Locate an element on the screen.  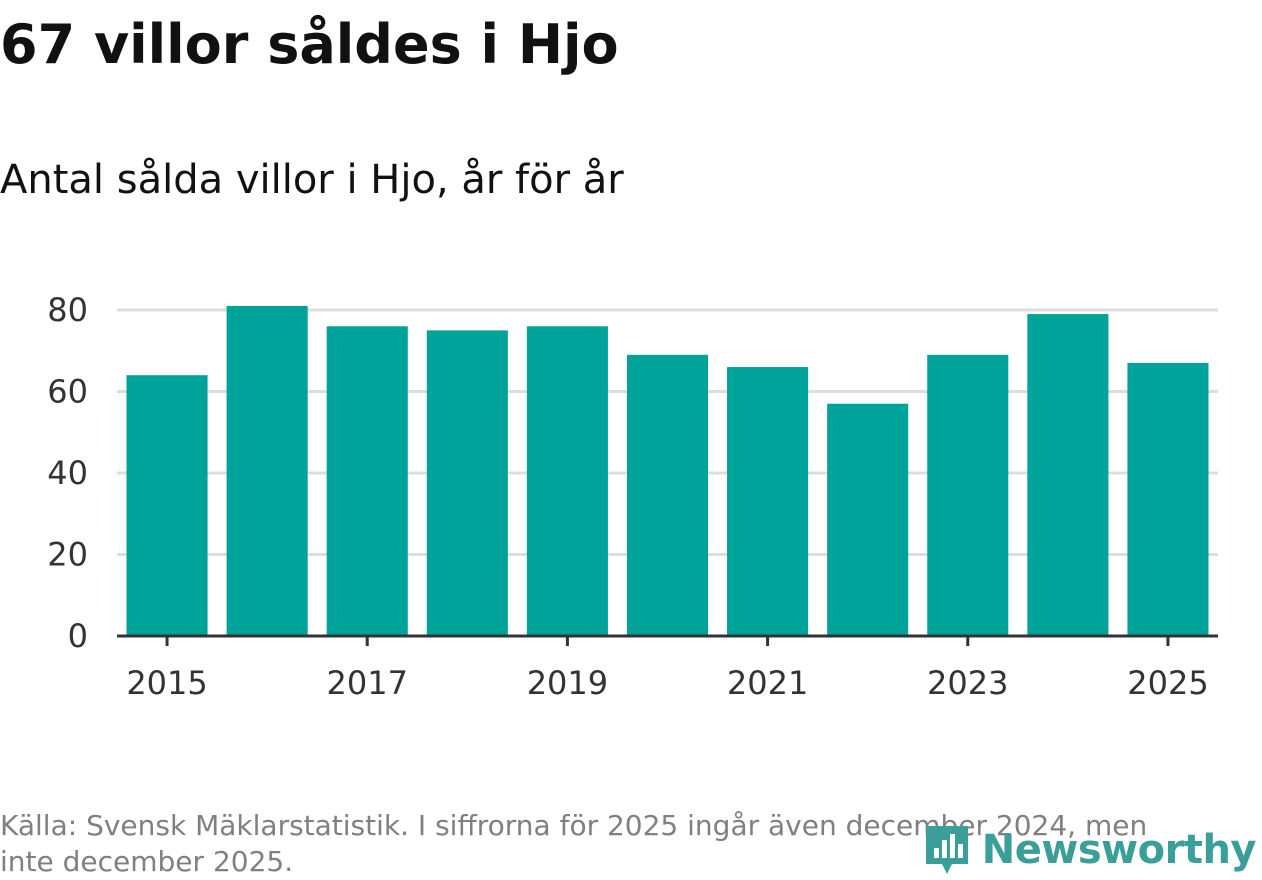
y-tick-label: 40 is located at coordinates (67, 473).